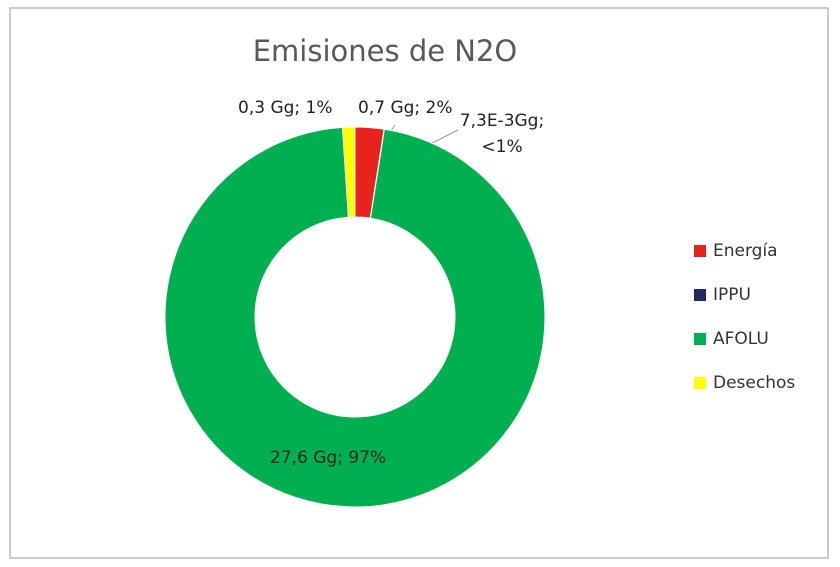 The width and height of the screenshot is (840, 567). What do you see at coordinates (348, 172) in the screenshot?
I see `slice` at bounding box center [348, 172].